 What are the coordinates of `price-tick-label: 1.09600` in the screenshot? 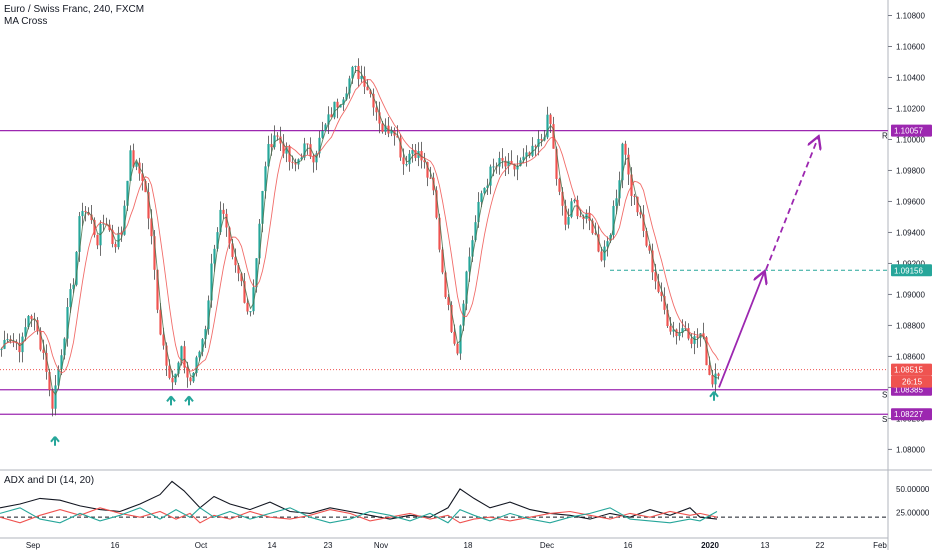 It's located at (910, 201).